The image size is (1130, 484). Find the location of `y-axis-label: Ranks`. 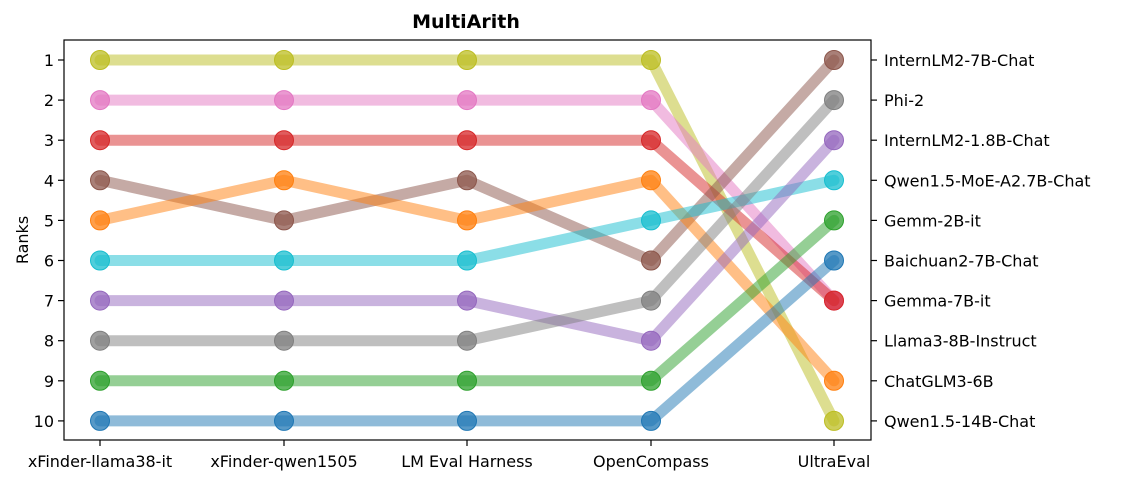

y-axis-label: Ranks is located at coordinates (22, 240).